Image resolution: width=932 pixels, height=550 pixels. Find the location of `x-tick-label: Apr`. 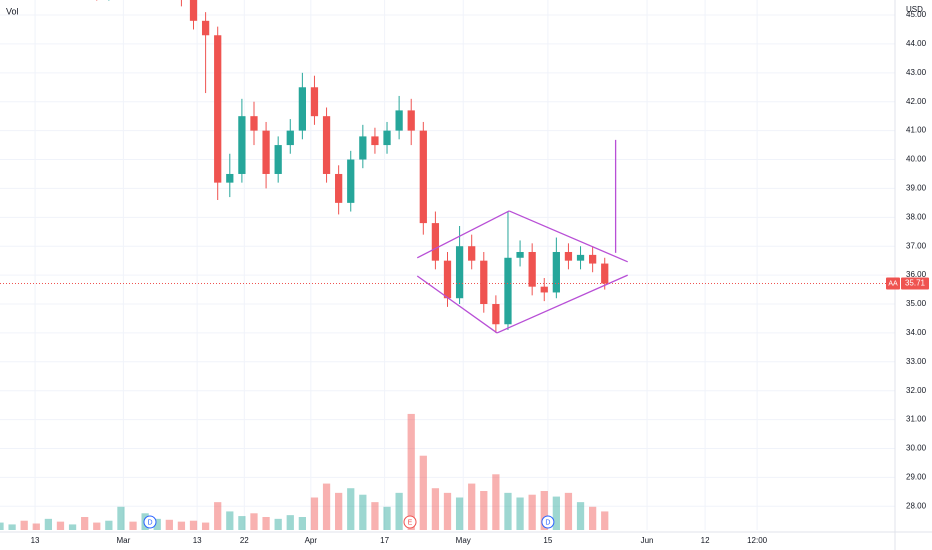

x-tick-label: Apr is located at coordinates (311, 540).